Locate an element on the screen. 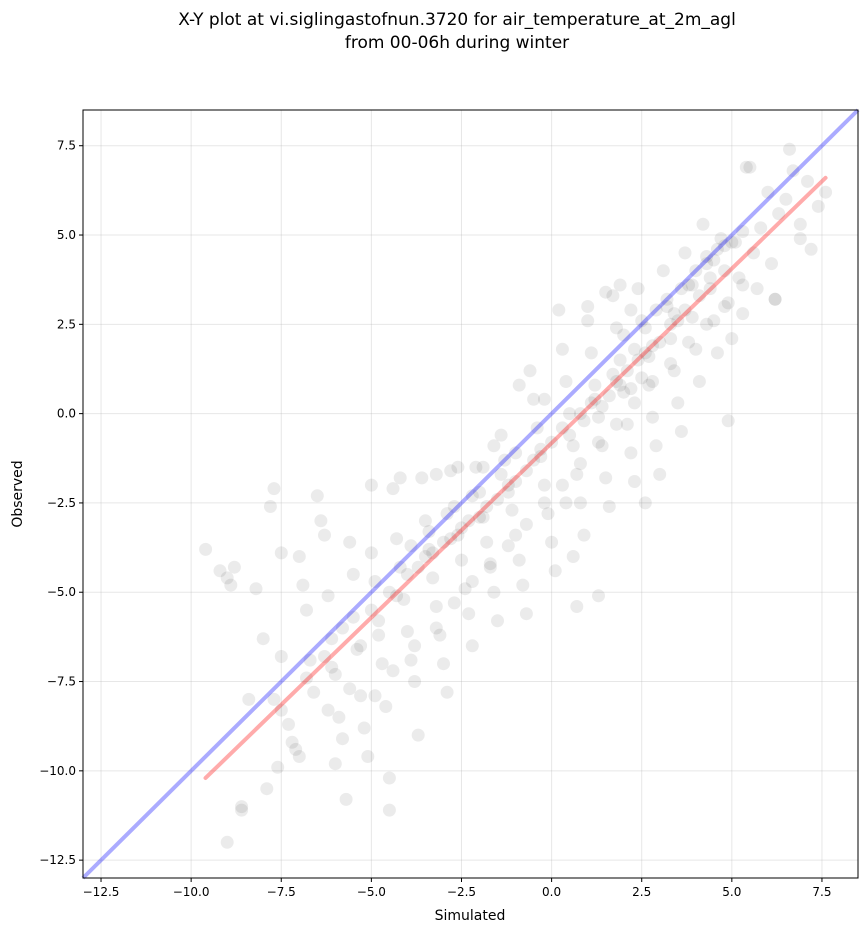 The width and height of the screenshot is (867, 934). y-tick-label: 7.5 is located at coordinates (66, 146).